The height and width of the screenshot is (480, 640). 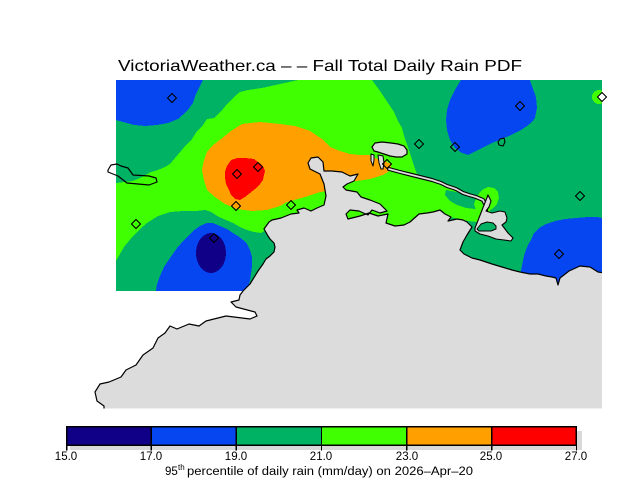 I want to click on svg-text: 25.0, so click(x=491, y=457).